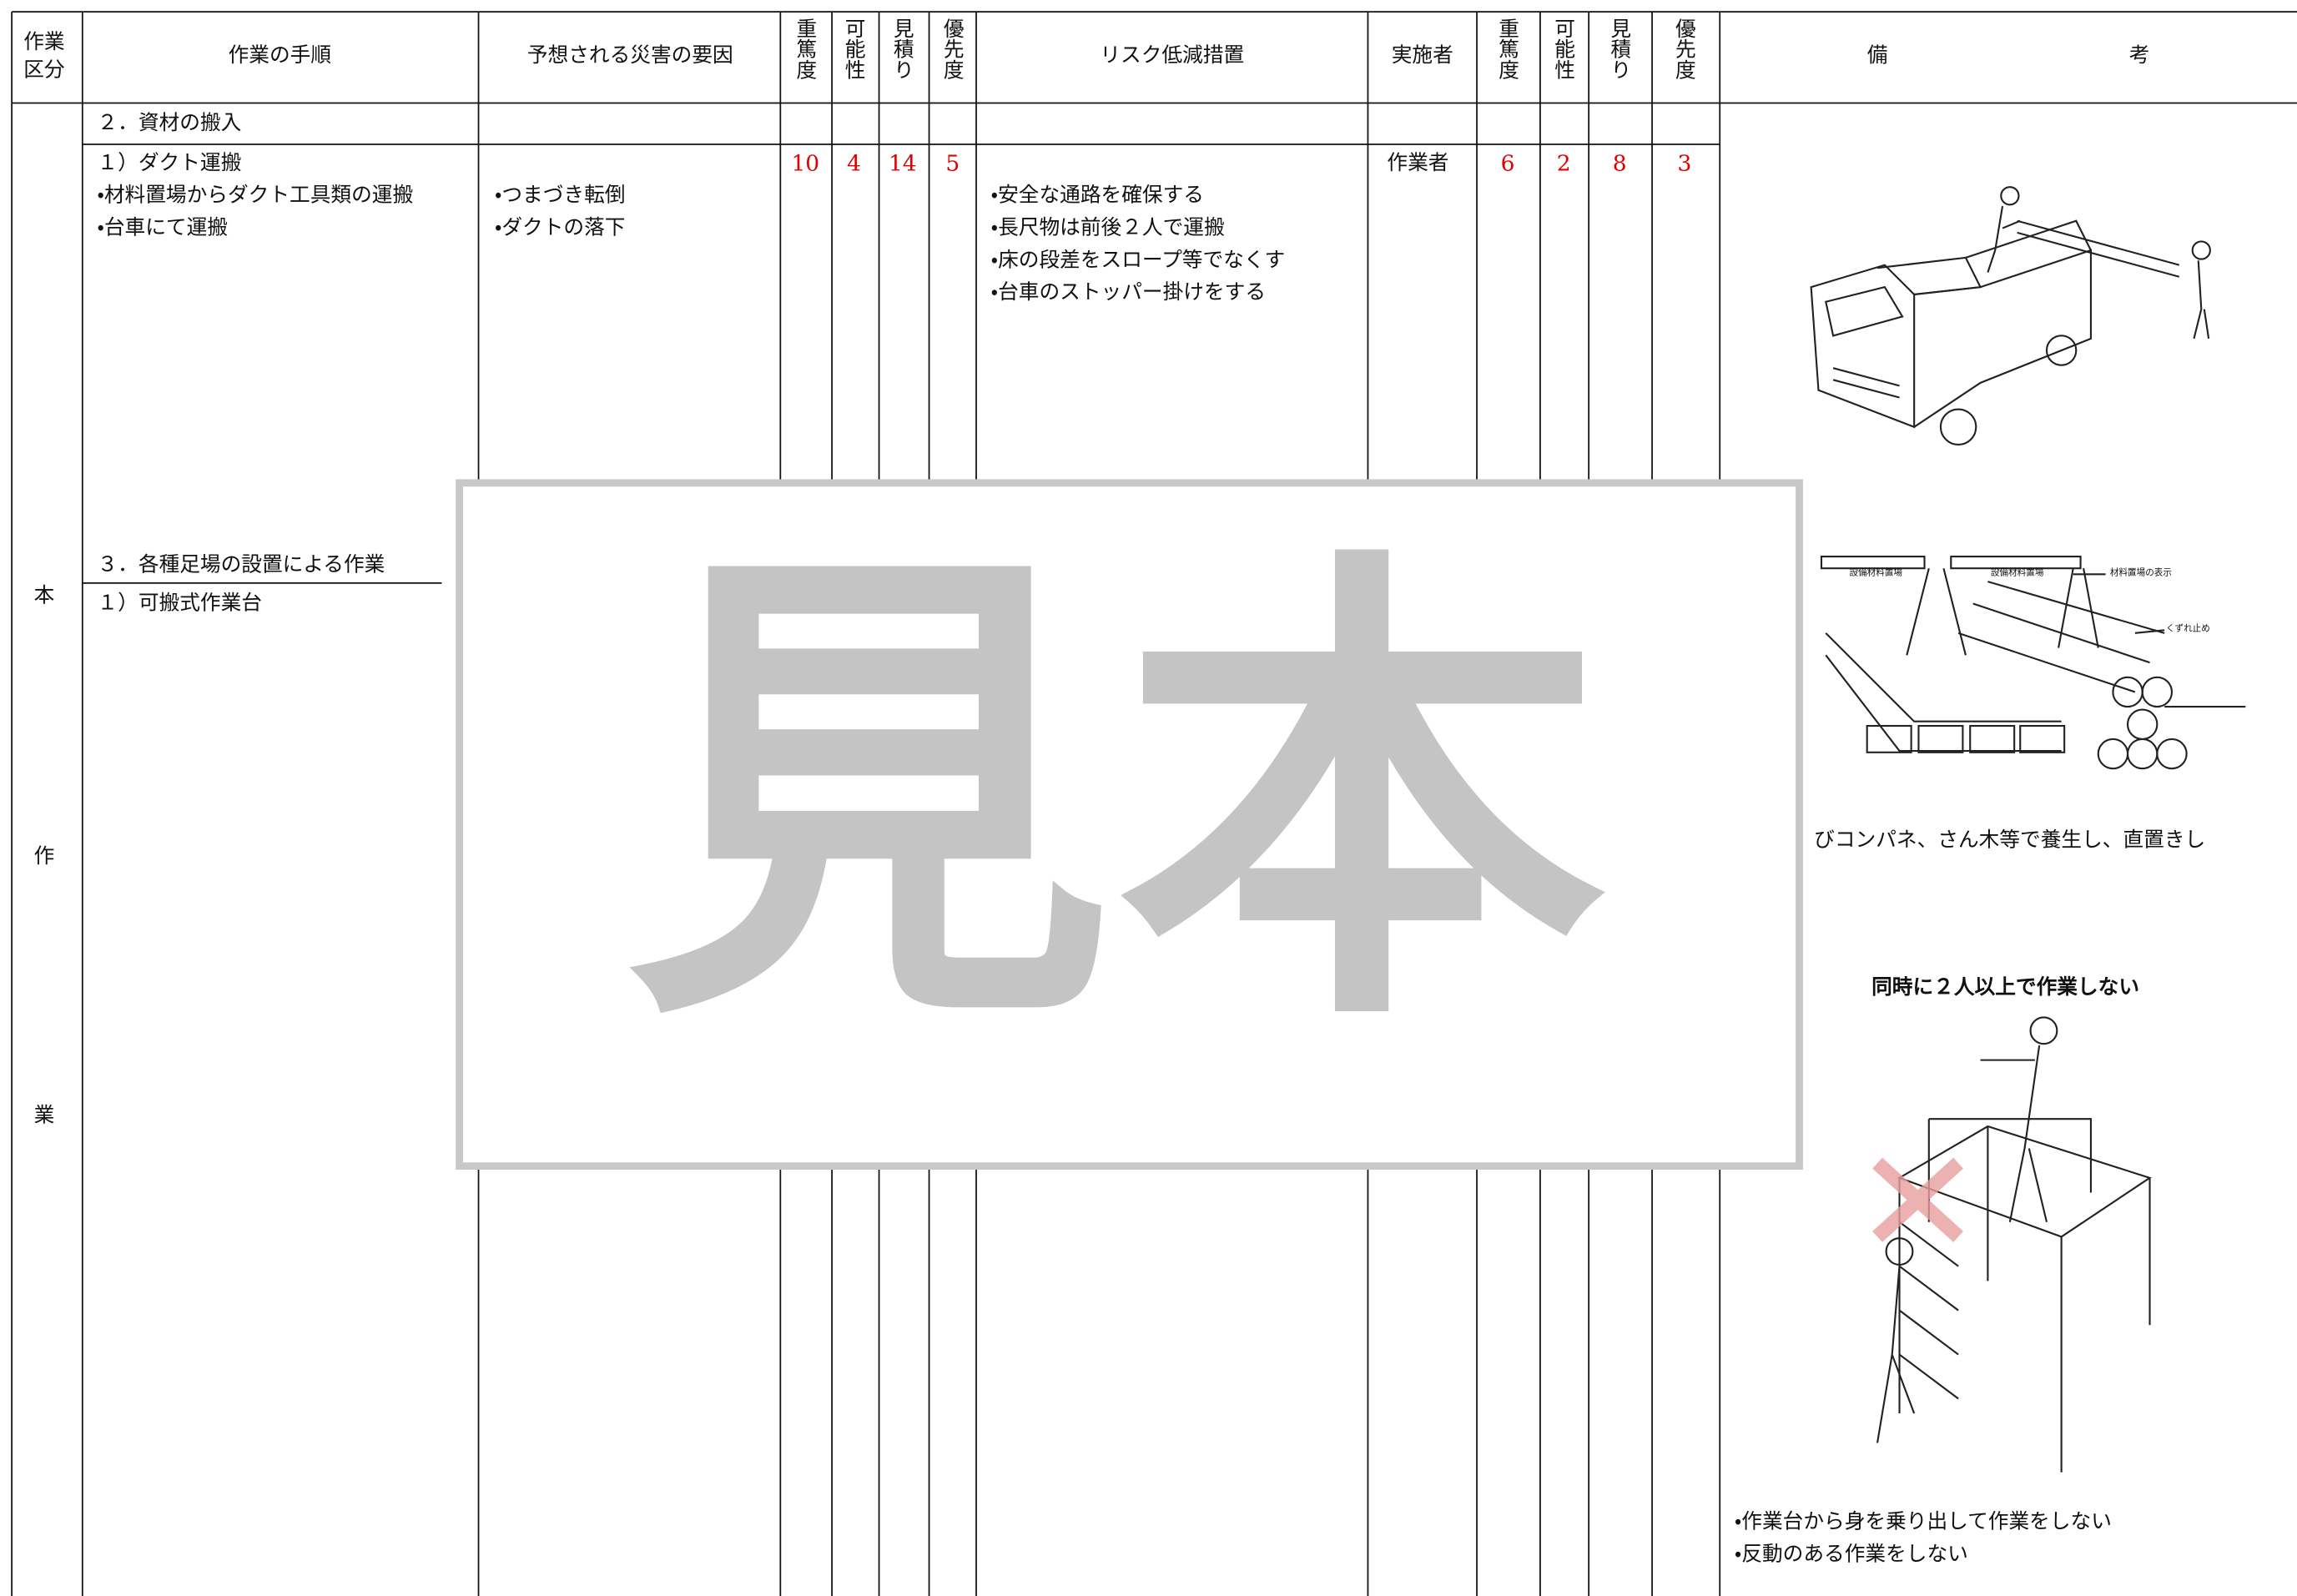 This screenshot has height=1596, width=2297. Describe the element at coordinates (2141, 571) in the screenshot. I see `diagram-label: 材料置場の表示` at that location.